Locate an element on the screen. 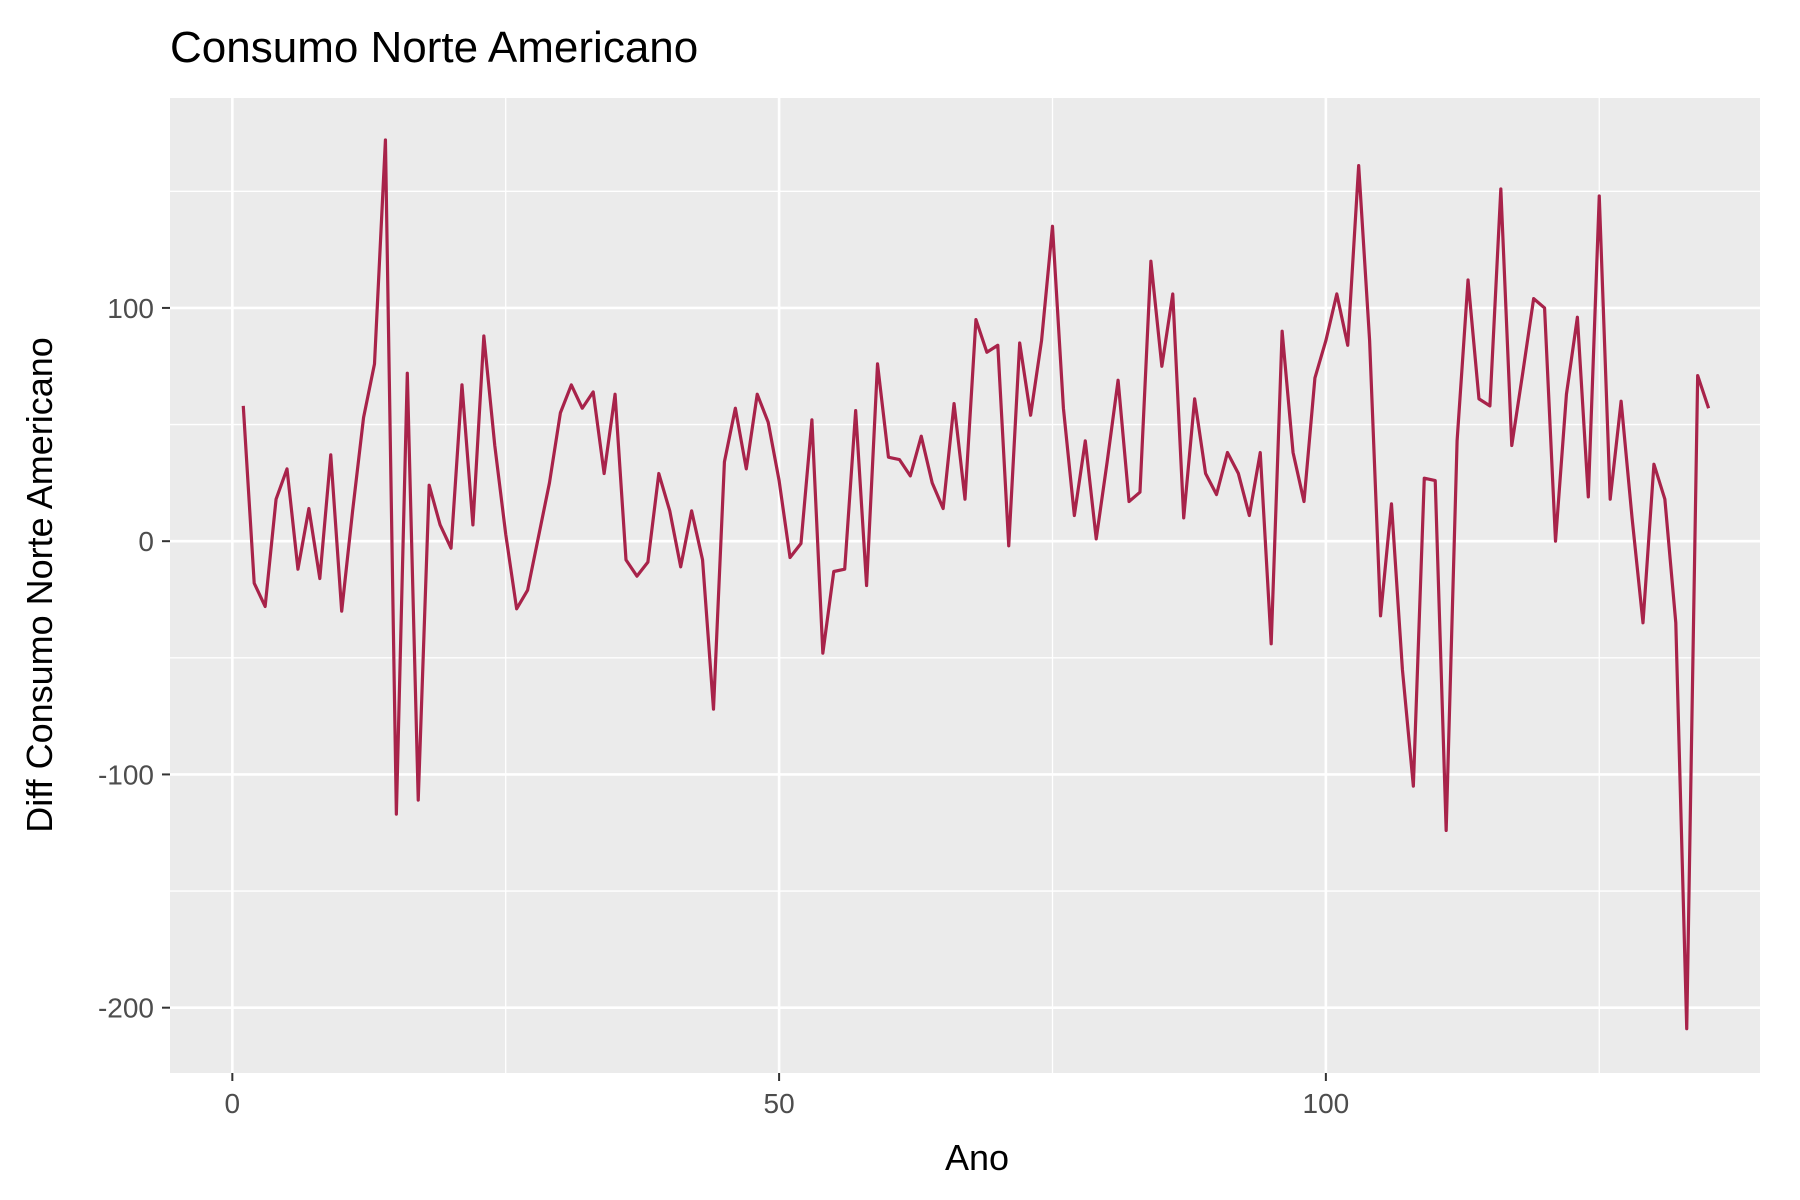 This screenshot has height=1200, width=1800. chart-title: Consumo Norte Americano is located at coordinates (434, 47).